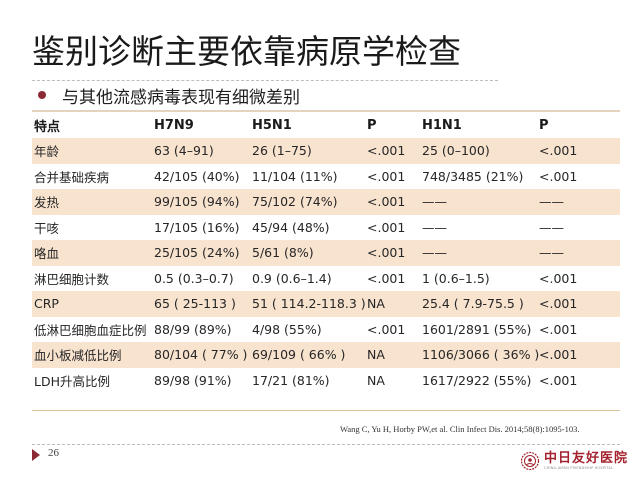 The width and height of the screenshot is (640, 480). Describe the element at coordinates (478, 304) in the screenshot. I see `cell-h1n1: 25.4 ( 7.9-75.5 )` at that location.